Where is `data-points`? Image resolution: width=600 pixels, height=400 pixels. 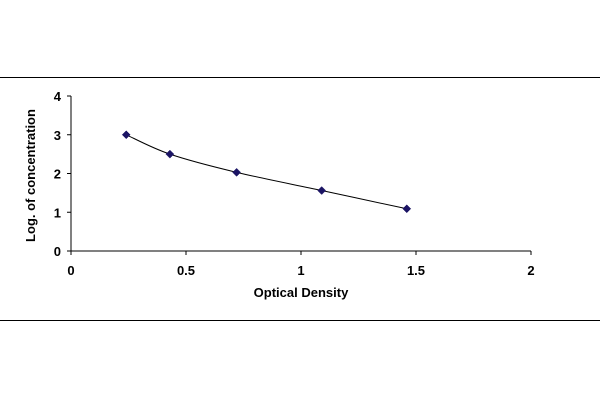
data-points is located at coordinates (266, 172).